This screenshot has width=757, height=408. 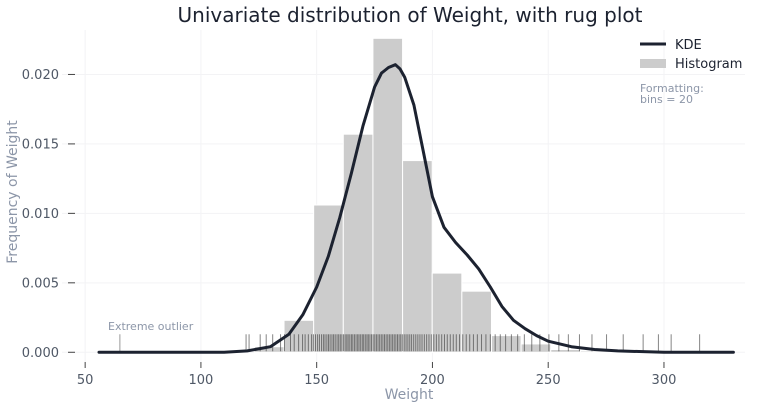 I want to click on x-tick-label: 250, so click(x=548, y=380).